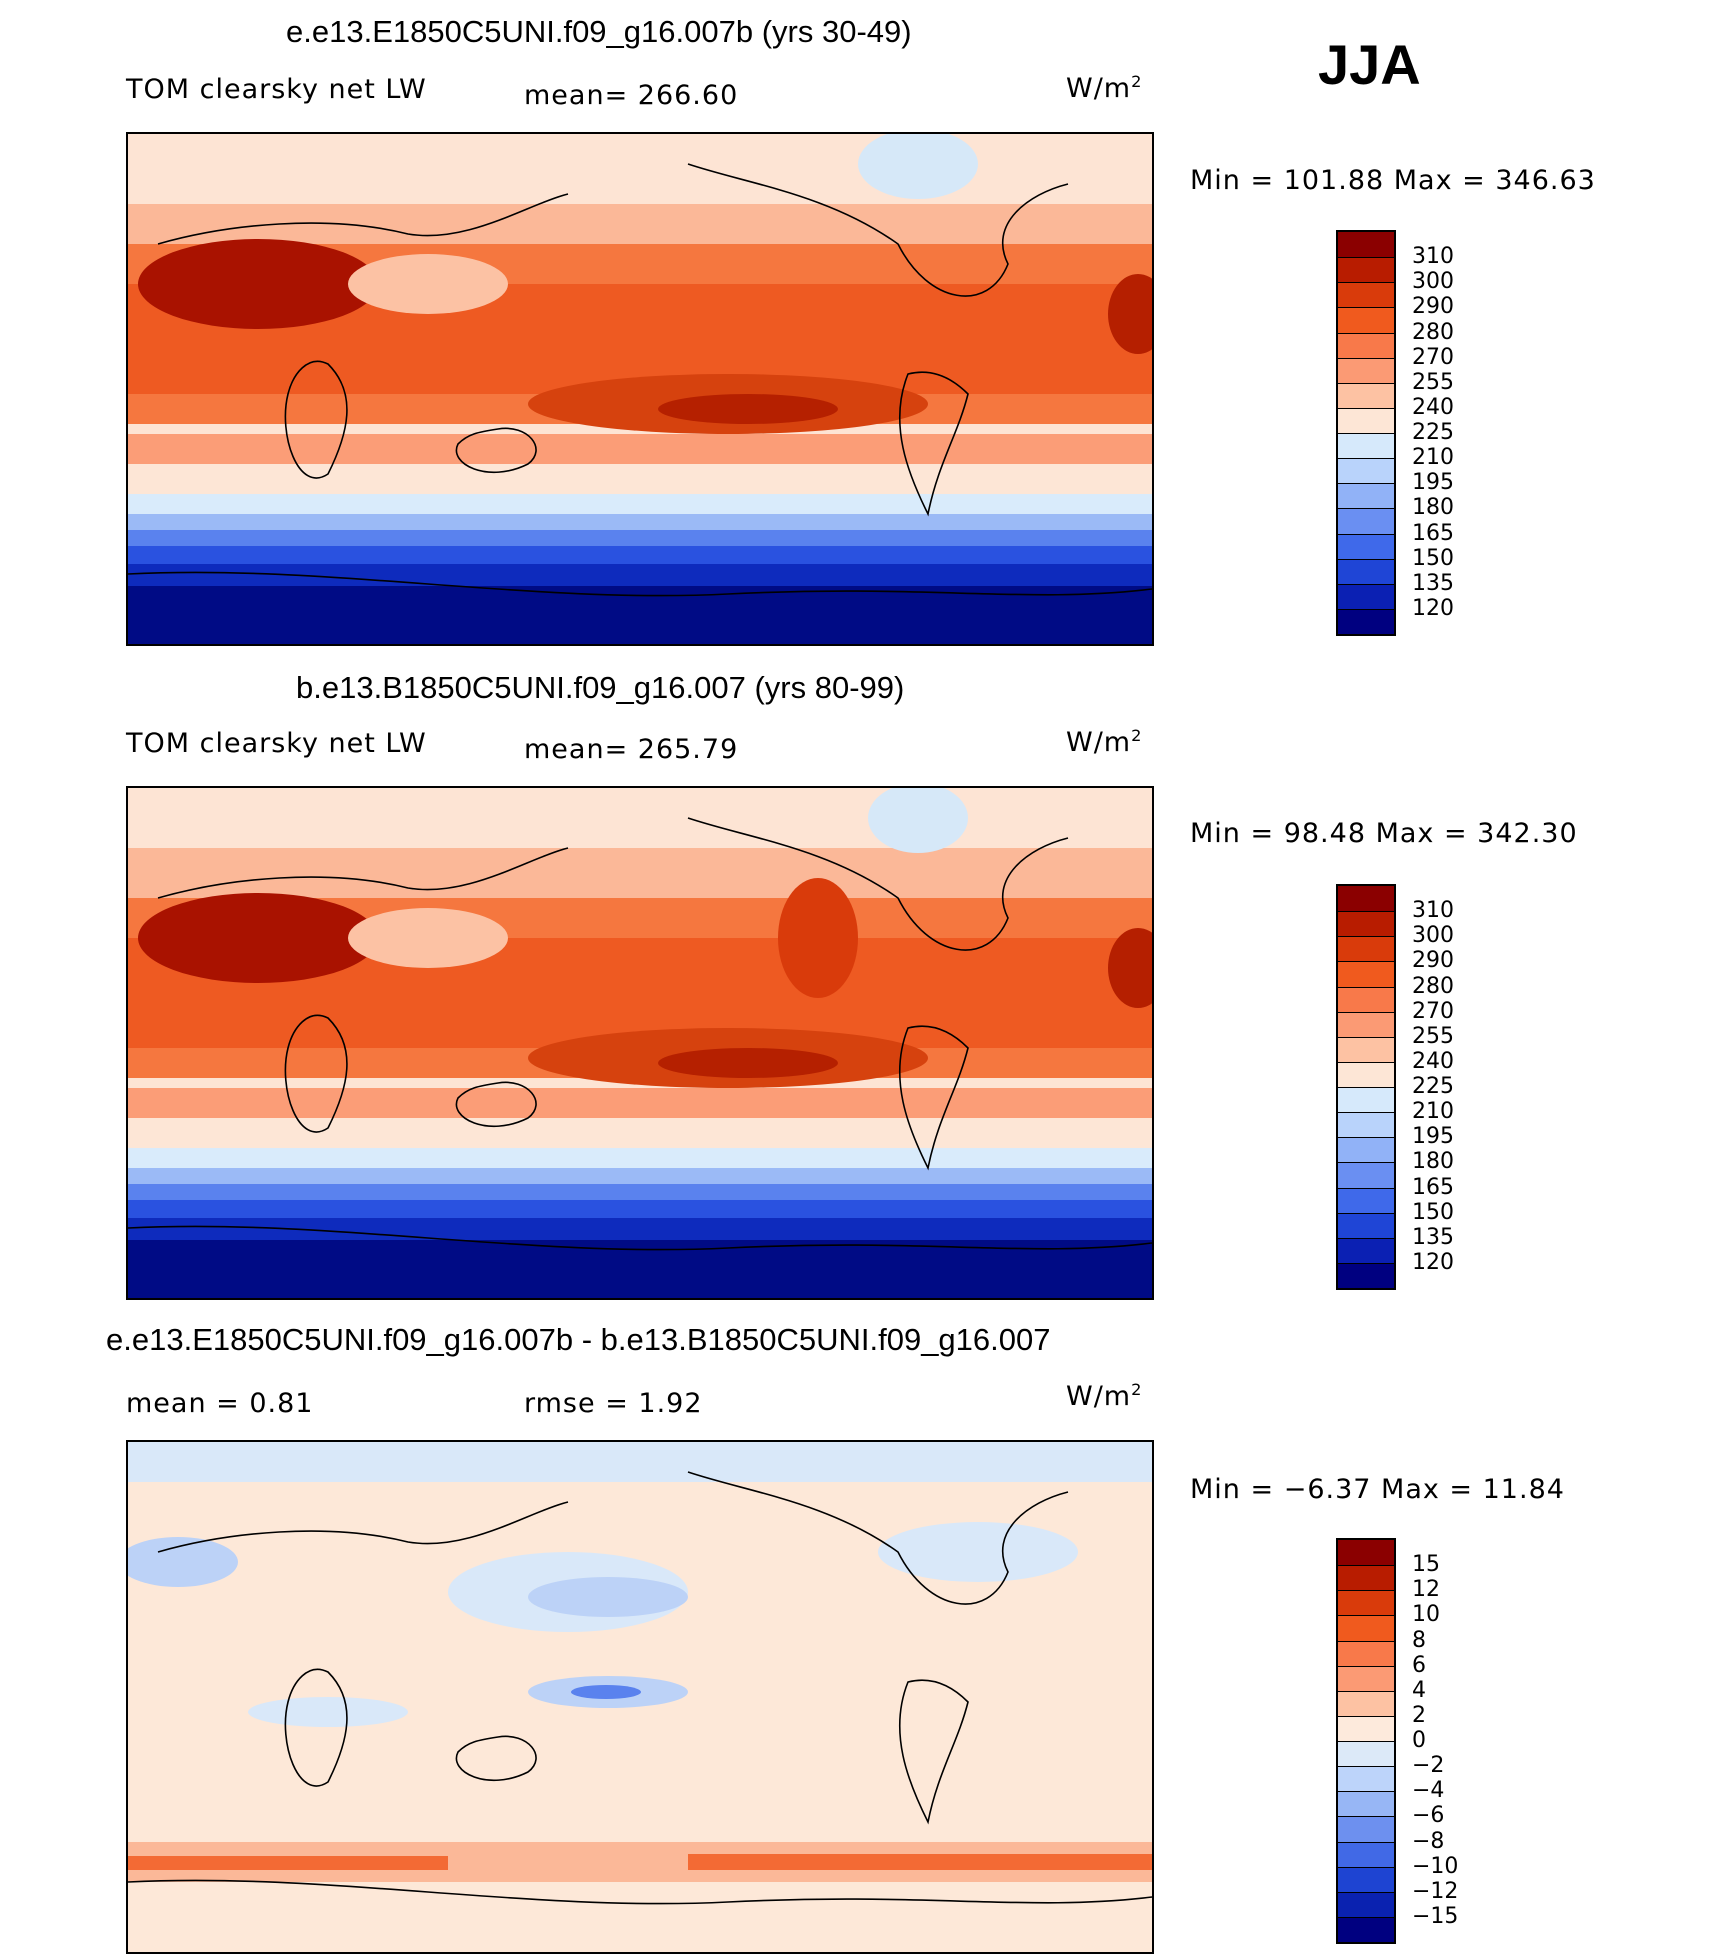 The height and width of the screenshot is (1958, 1710). What do you see at coordinates (1433, 282) in the screenshot?
I see `colorbar-label: 300` at bounding box center [1433, 282].